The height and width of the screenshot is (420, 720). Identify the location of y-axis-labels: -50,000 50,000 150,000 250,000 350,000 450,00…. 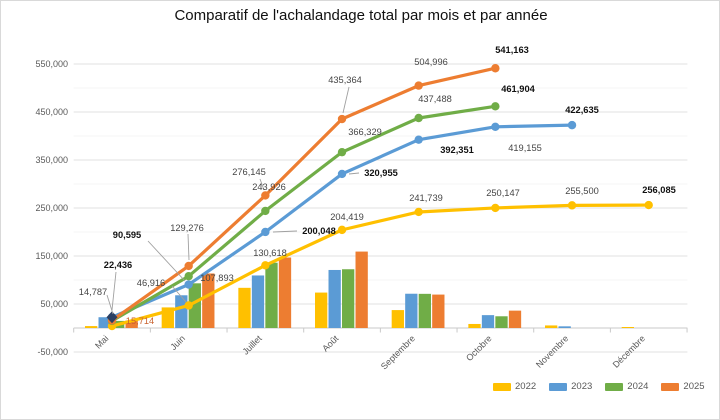
(51, 208).